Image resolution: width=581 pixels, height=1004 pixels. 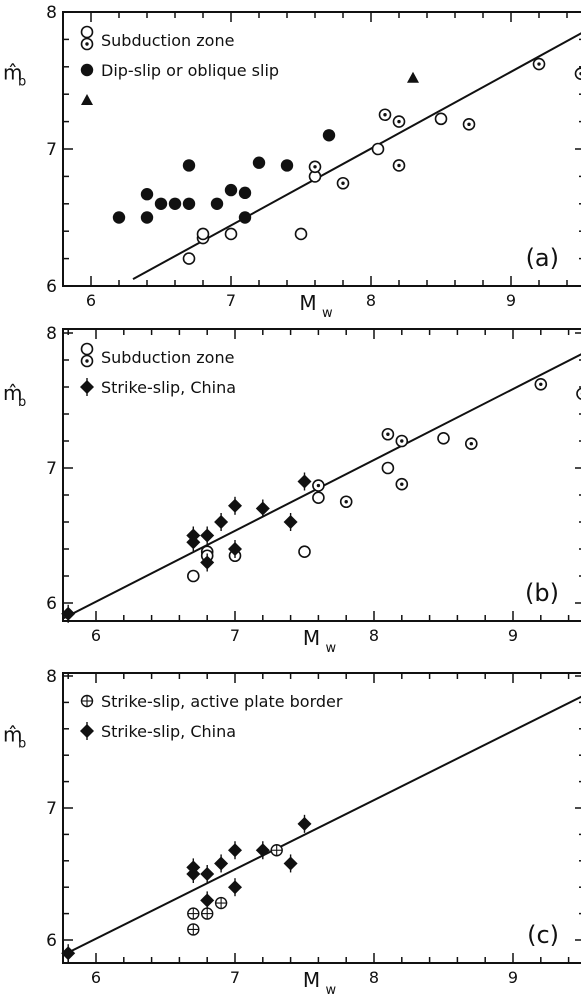 What do you see at coordinates (543, 935) in the screenshot?
I see `panel-label: (c)` at bounding box center [543, 935].